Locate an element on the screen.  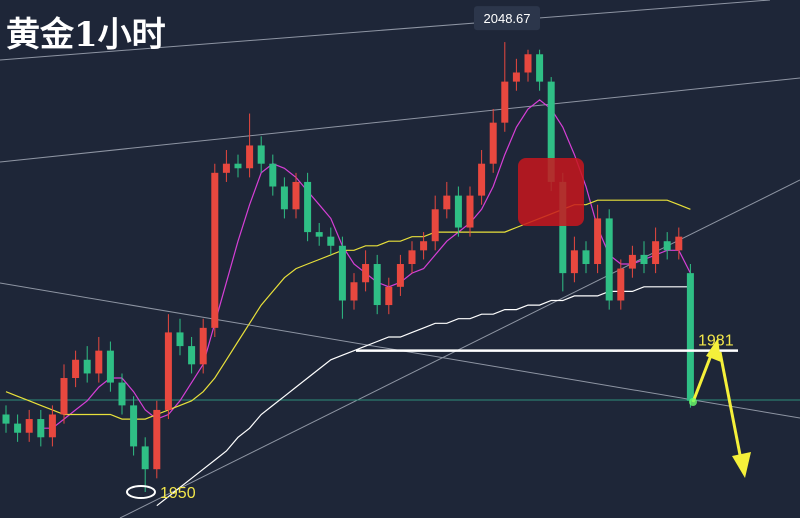
high-label: 2048.67 is located at coordinates (507, 18).